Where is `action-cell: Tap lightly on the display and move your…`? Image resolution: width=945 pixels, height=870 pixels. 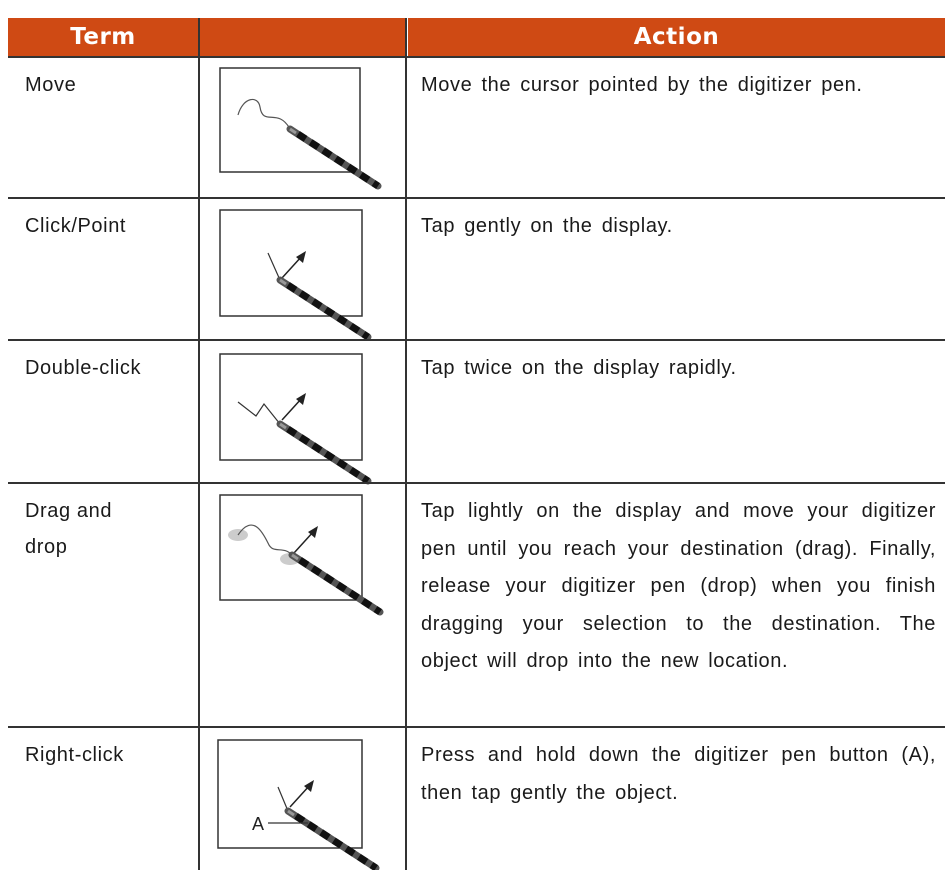
action-cell: Tap lightly on the display and move your… is located at coordinates (678, 586).